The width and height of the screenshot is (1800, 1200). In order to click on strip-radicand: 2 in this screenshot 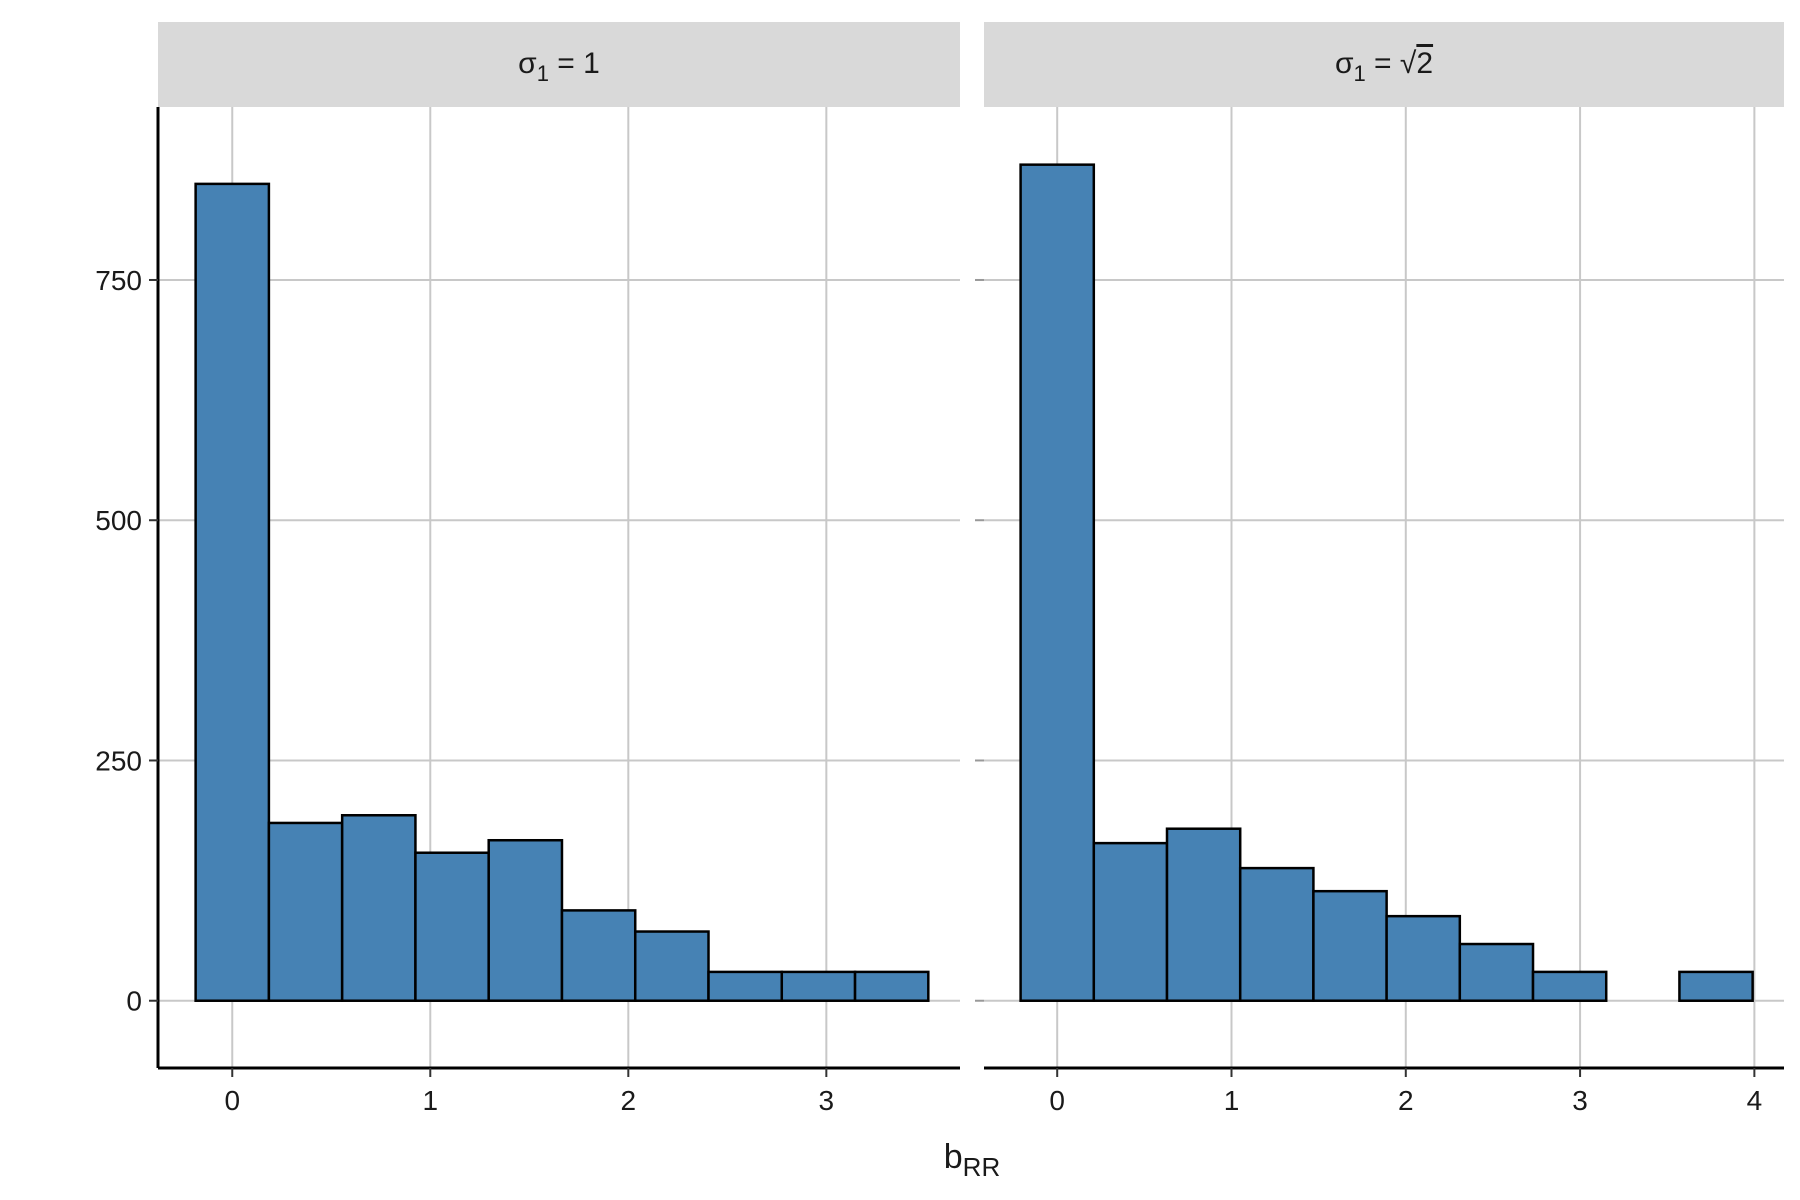, I will do `click(1424, 63)`.